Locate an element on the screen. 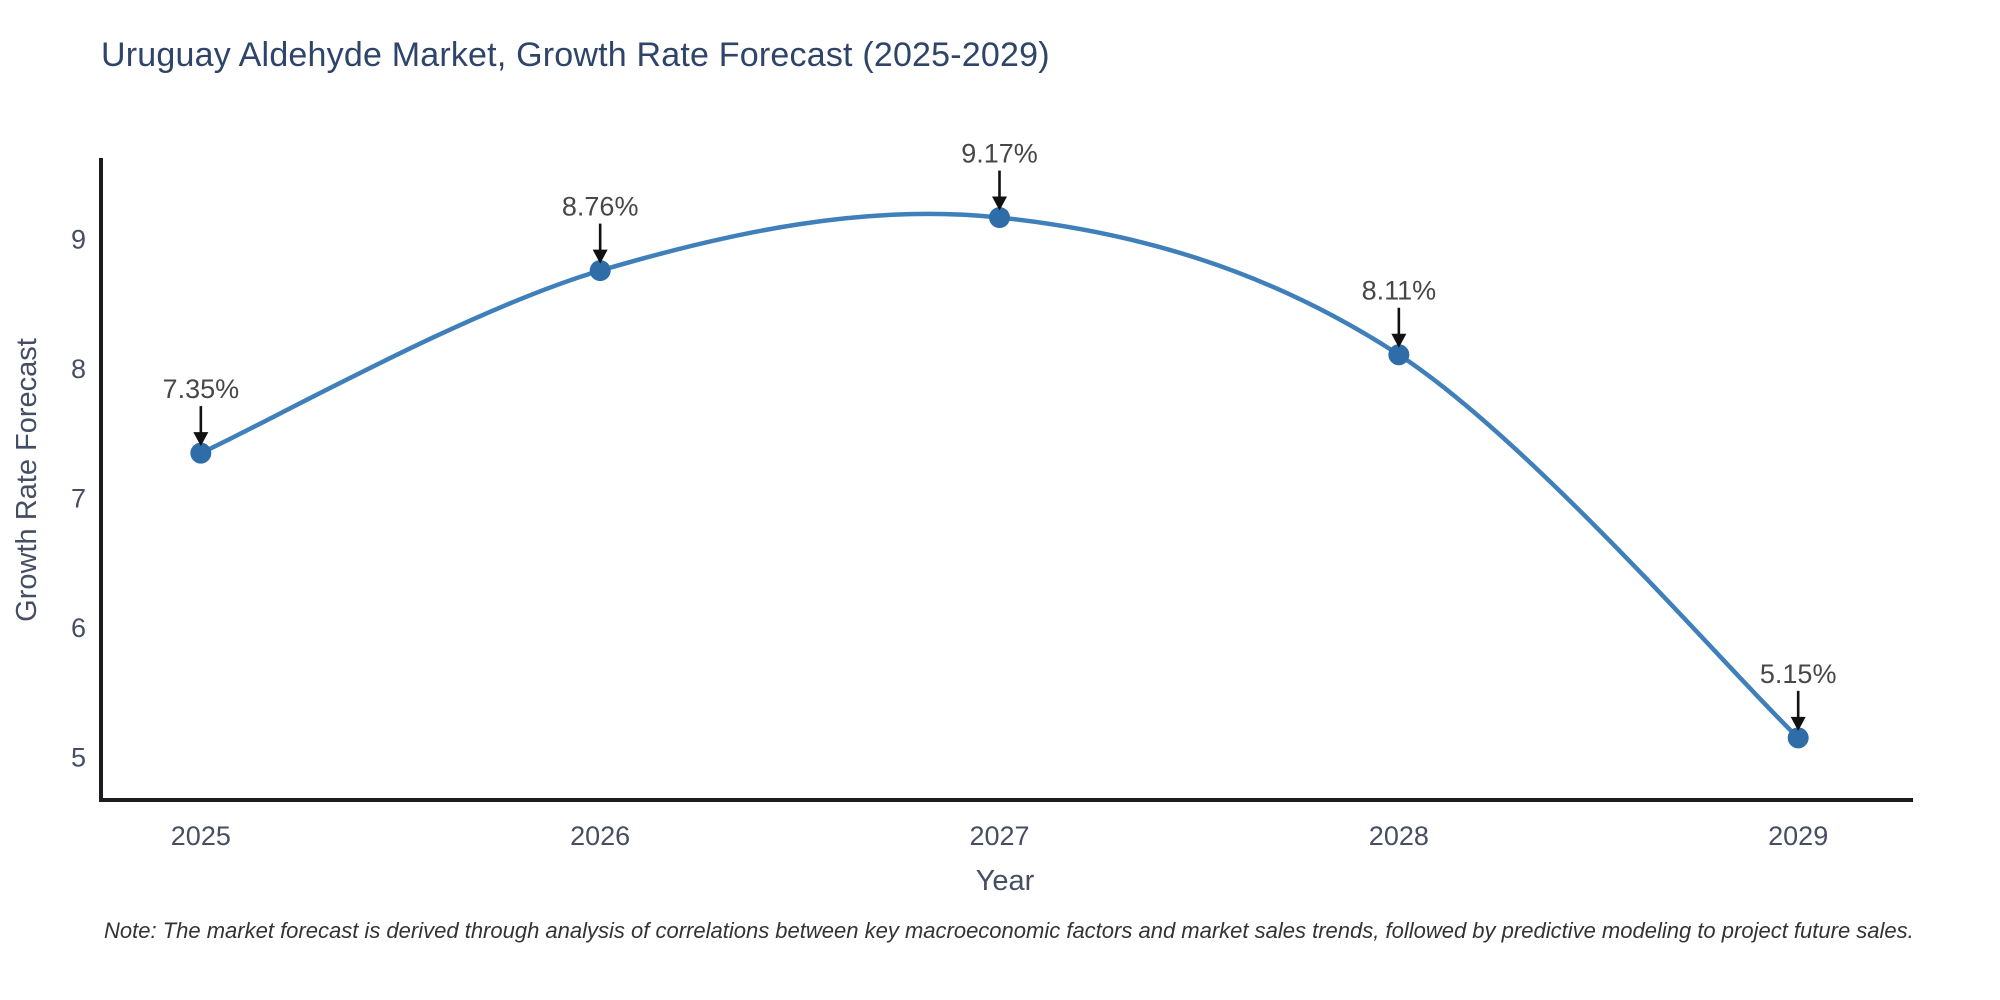 The image size is (2000, 1000). y-axis-title: Growth Rate Forecast is located at coordinates (27, 480).